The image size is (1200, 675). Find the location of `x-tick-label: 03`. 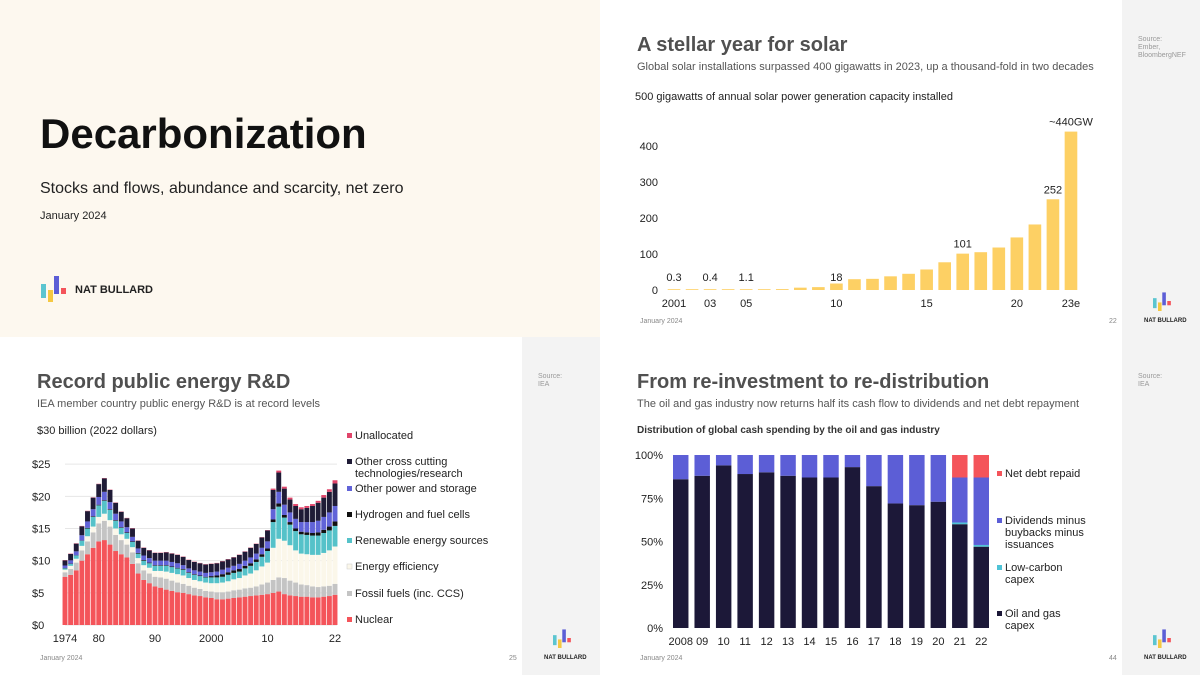

x-tick-label: 03 is located at coordinates (710, 304).